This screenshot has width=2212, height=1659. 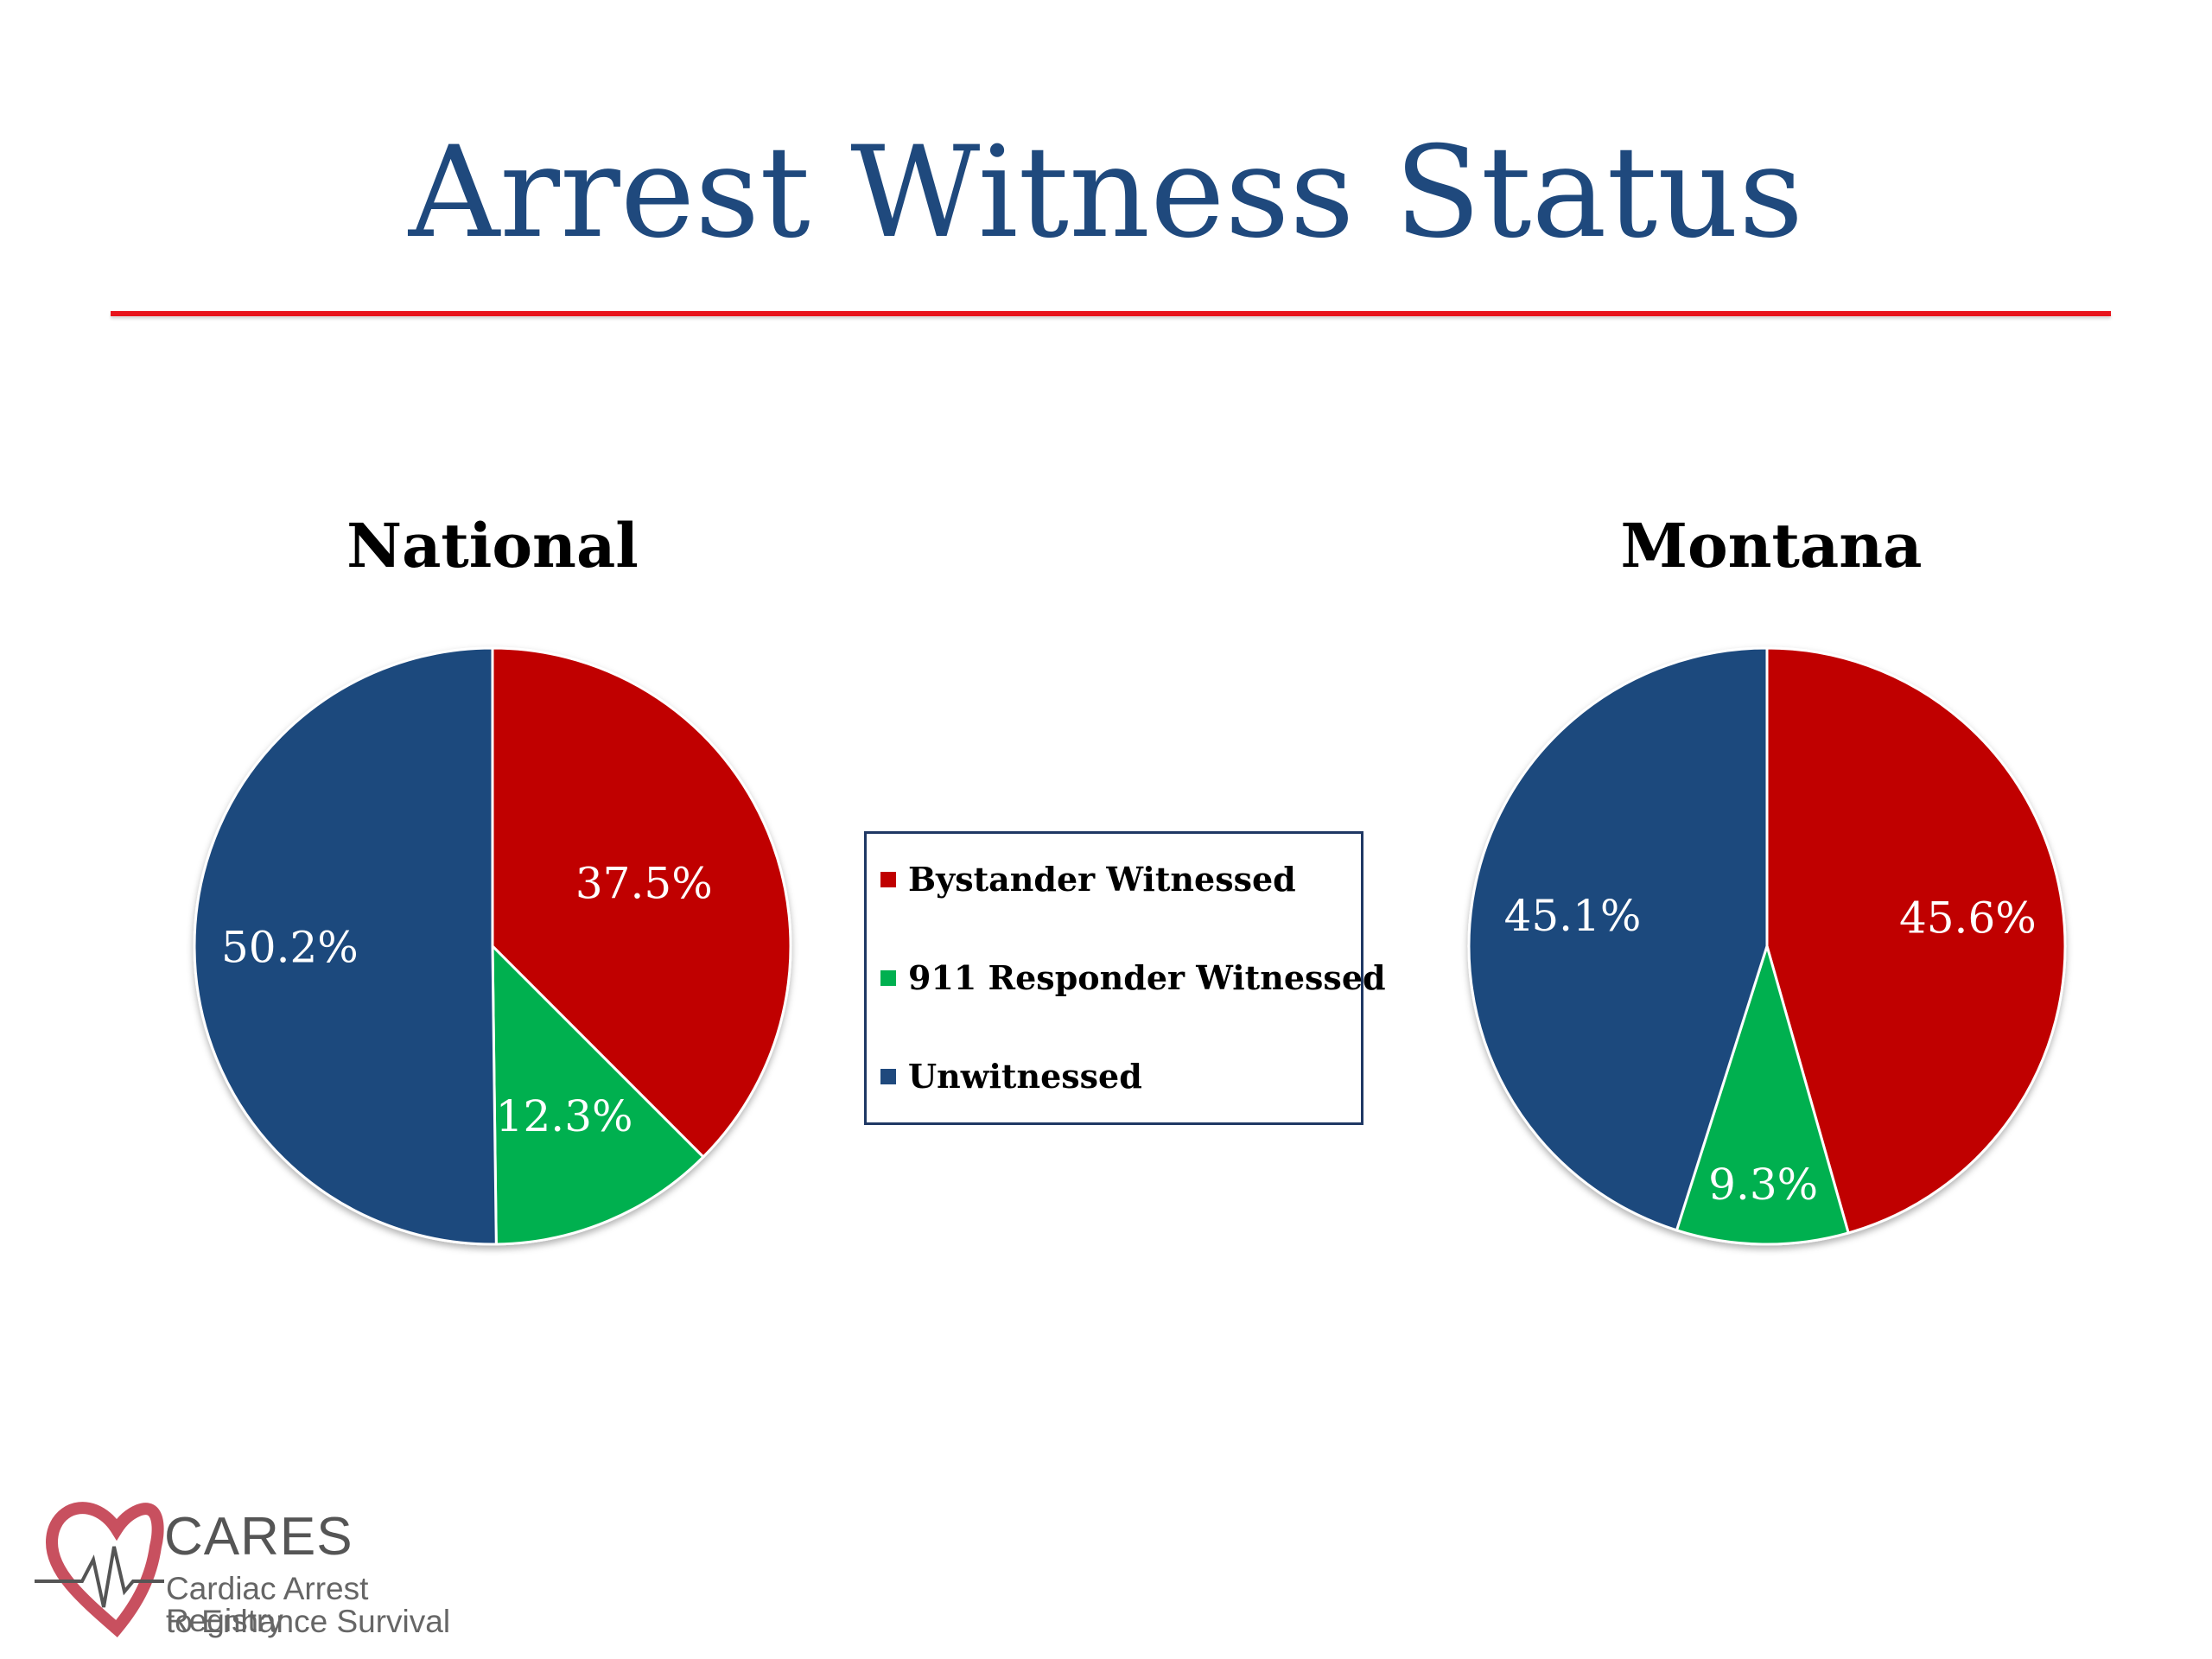 I want to click on montana-pie-title: Montana, so click(x=1771, y=546).